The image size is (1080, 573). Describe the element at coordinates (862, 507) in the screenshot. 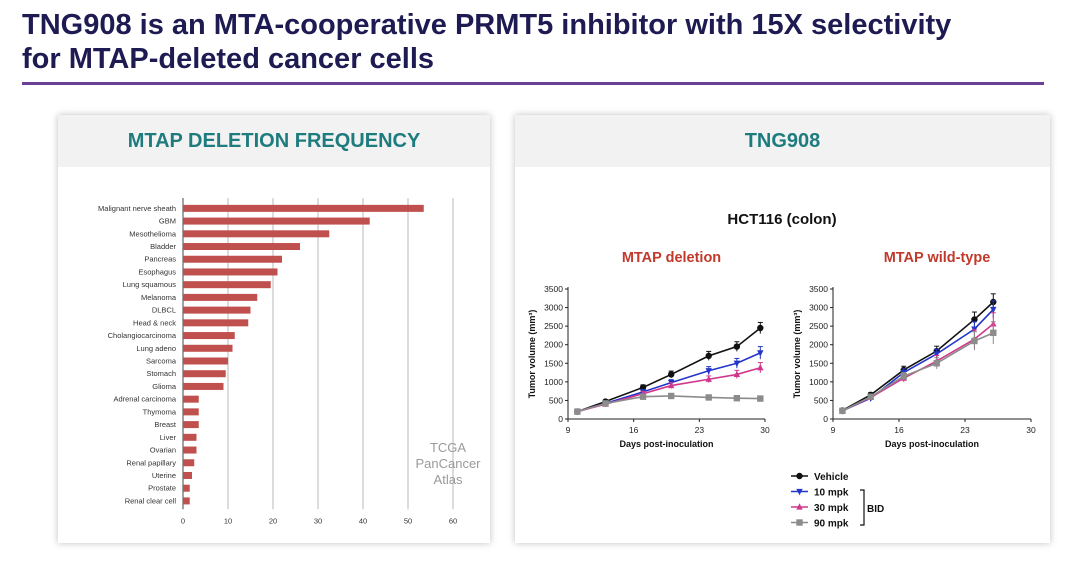

I see `legend-bracket` at that location.